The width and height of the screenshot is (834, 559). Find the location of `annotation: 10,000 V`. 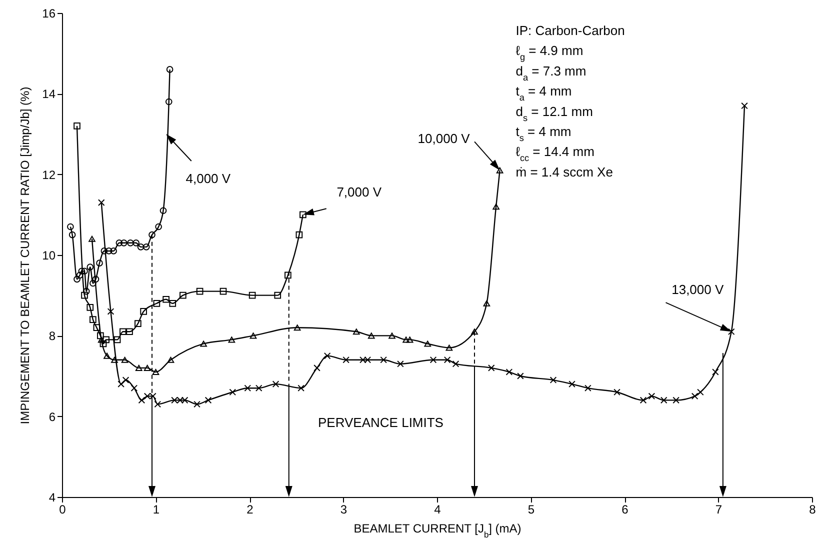

annotation: 10,000 V is located at coordinates (444, 138).